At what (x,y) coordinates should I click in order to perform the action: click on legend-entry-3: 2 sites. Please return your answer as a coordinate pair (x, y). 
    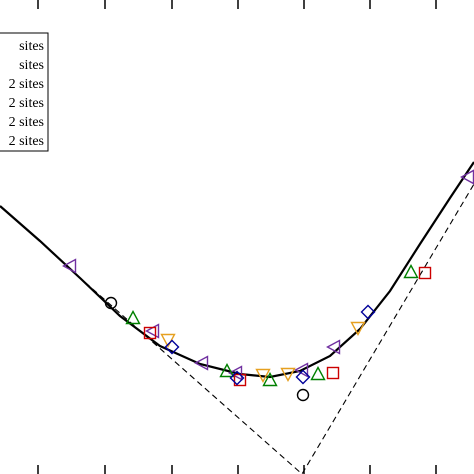
    Looking at the image, I should click on (26, 84).